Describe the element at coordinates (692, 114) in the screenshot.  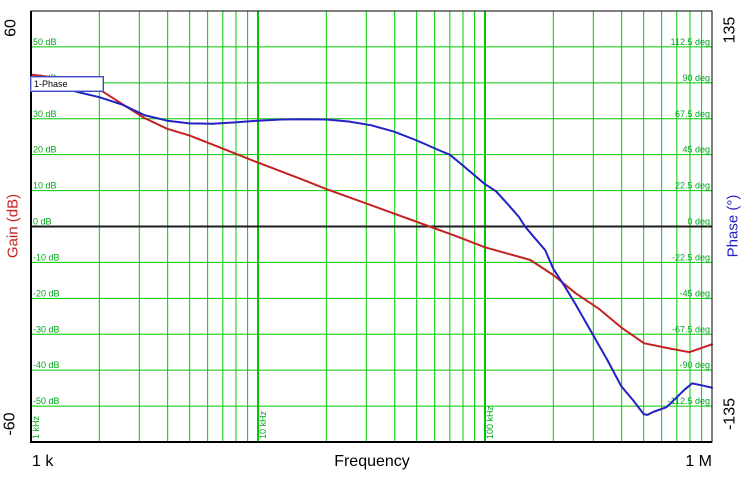
I see `phase-gridline-label: 67.5 deg` at that location.